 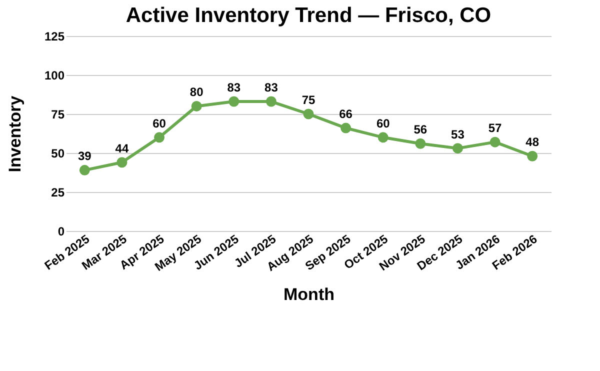 What do you see at coordinates (421, 129) in the screenshot?
I see `data-label: 56` at bounding box center [421, 129].